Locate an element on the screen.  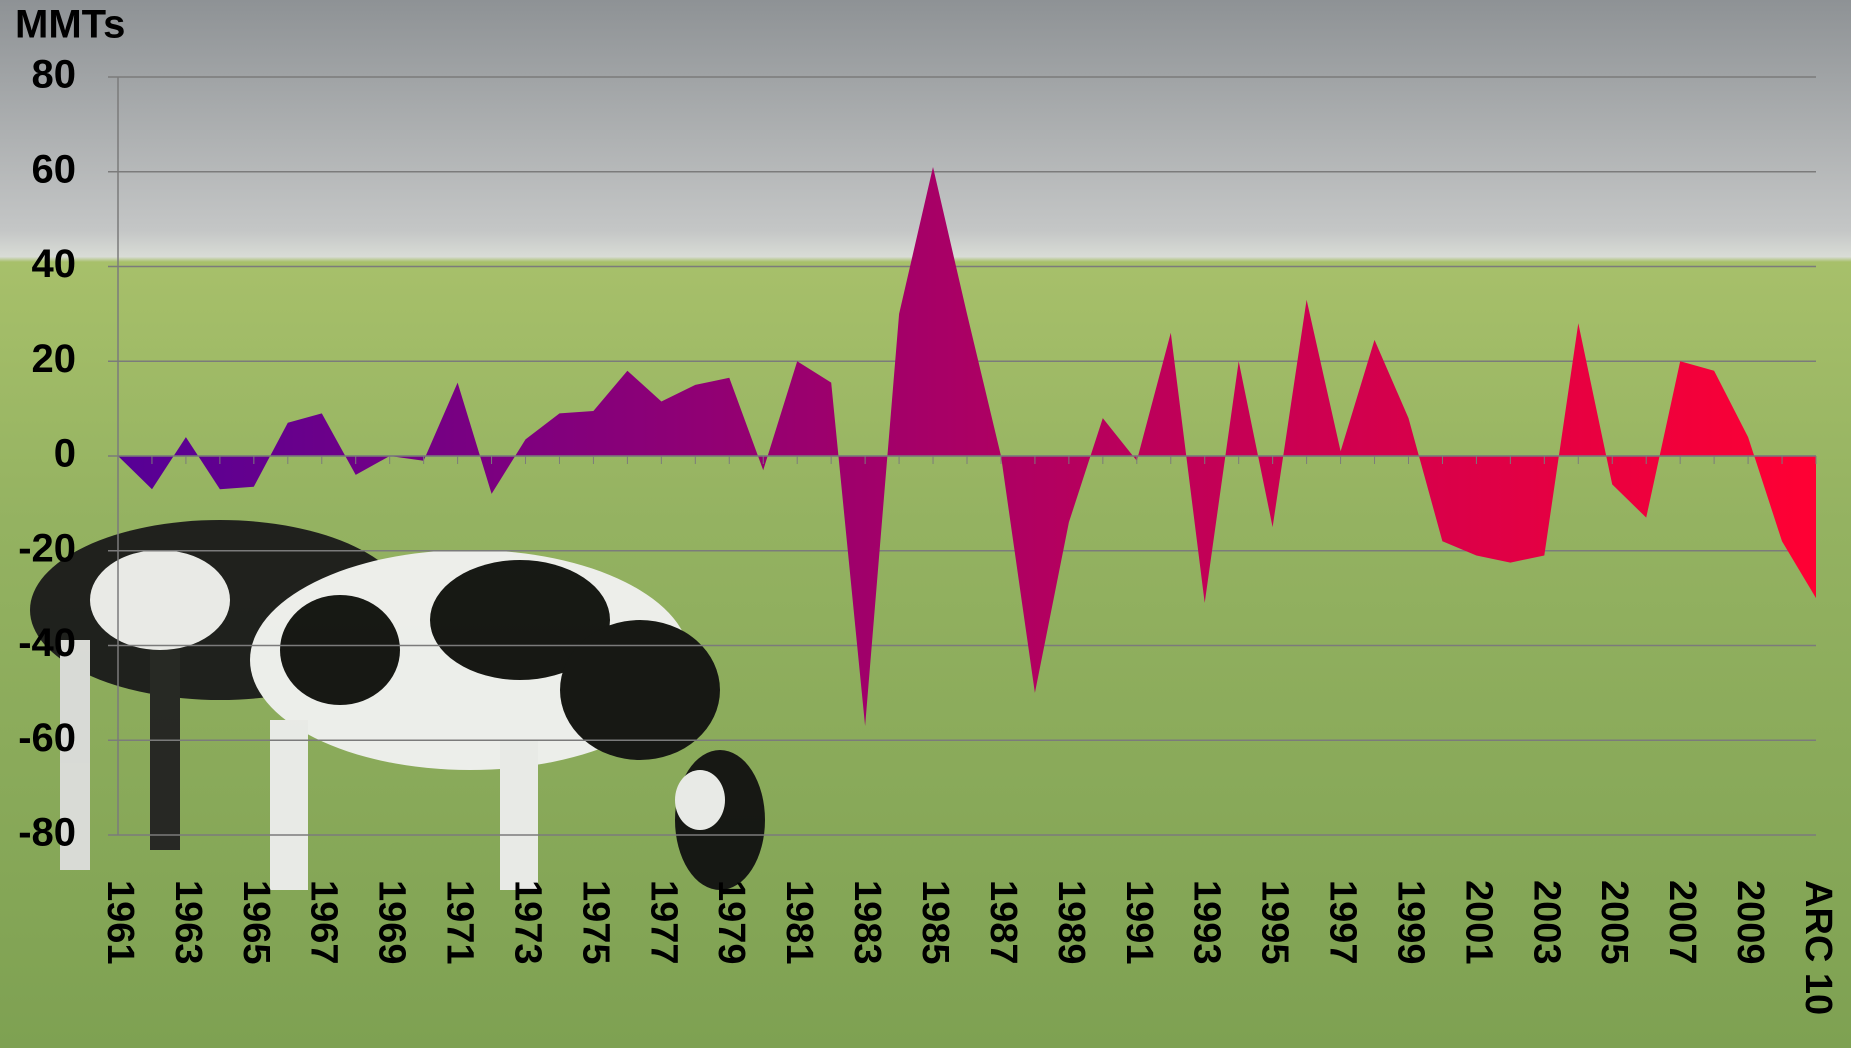
x-tick-label: 1983 is located at coordinates (867, 922).